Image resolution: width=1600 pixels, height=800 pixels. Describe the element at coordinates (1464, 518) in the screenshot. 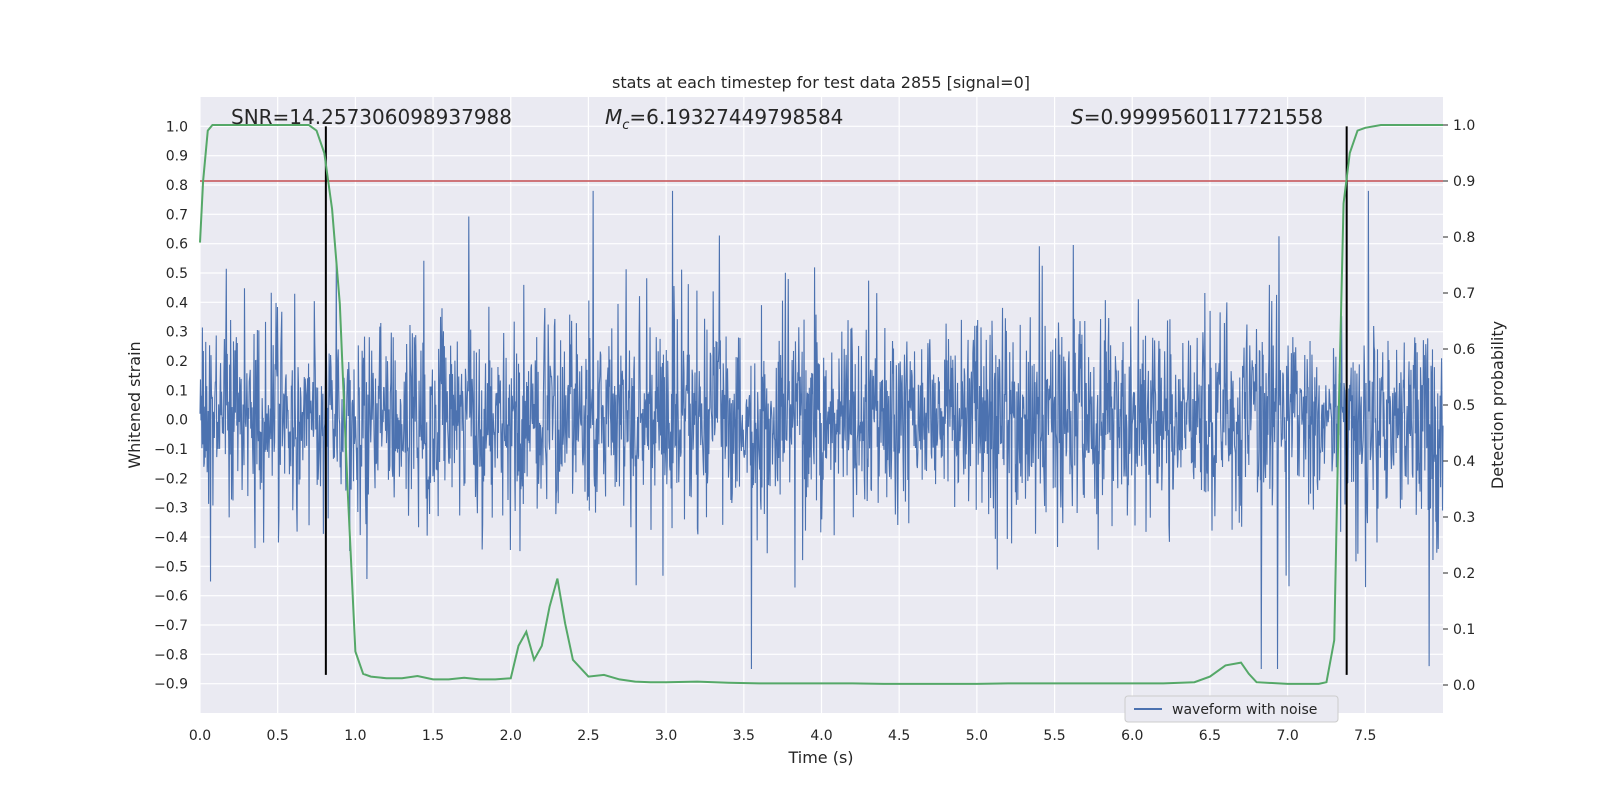

I see `y-tick-label-right: 0.3` at that location.